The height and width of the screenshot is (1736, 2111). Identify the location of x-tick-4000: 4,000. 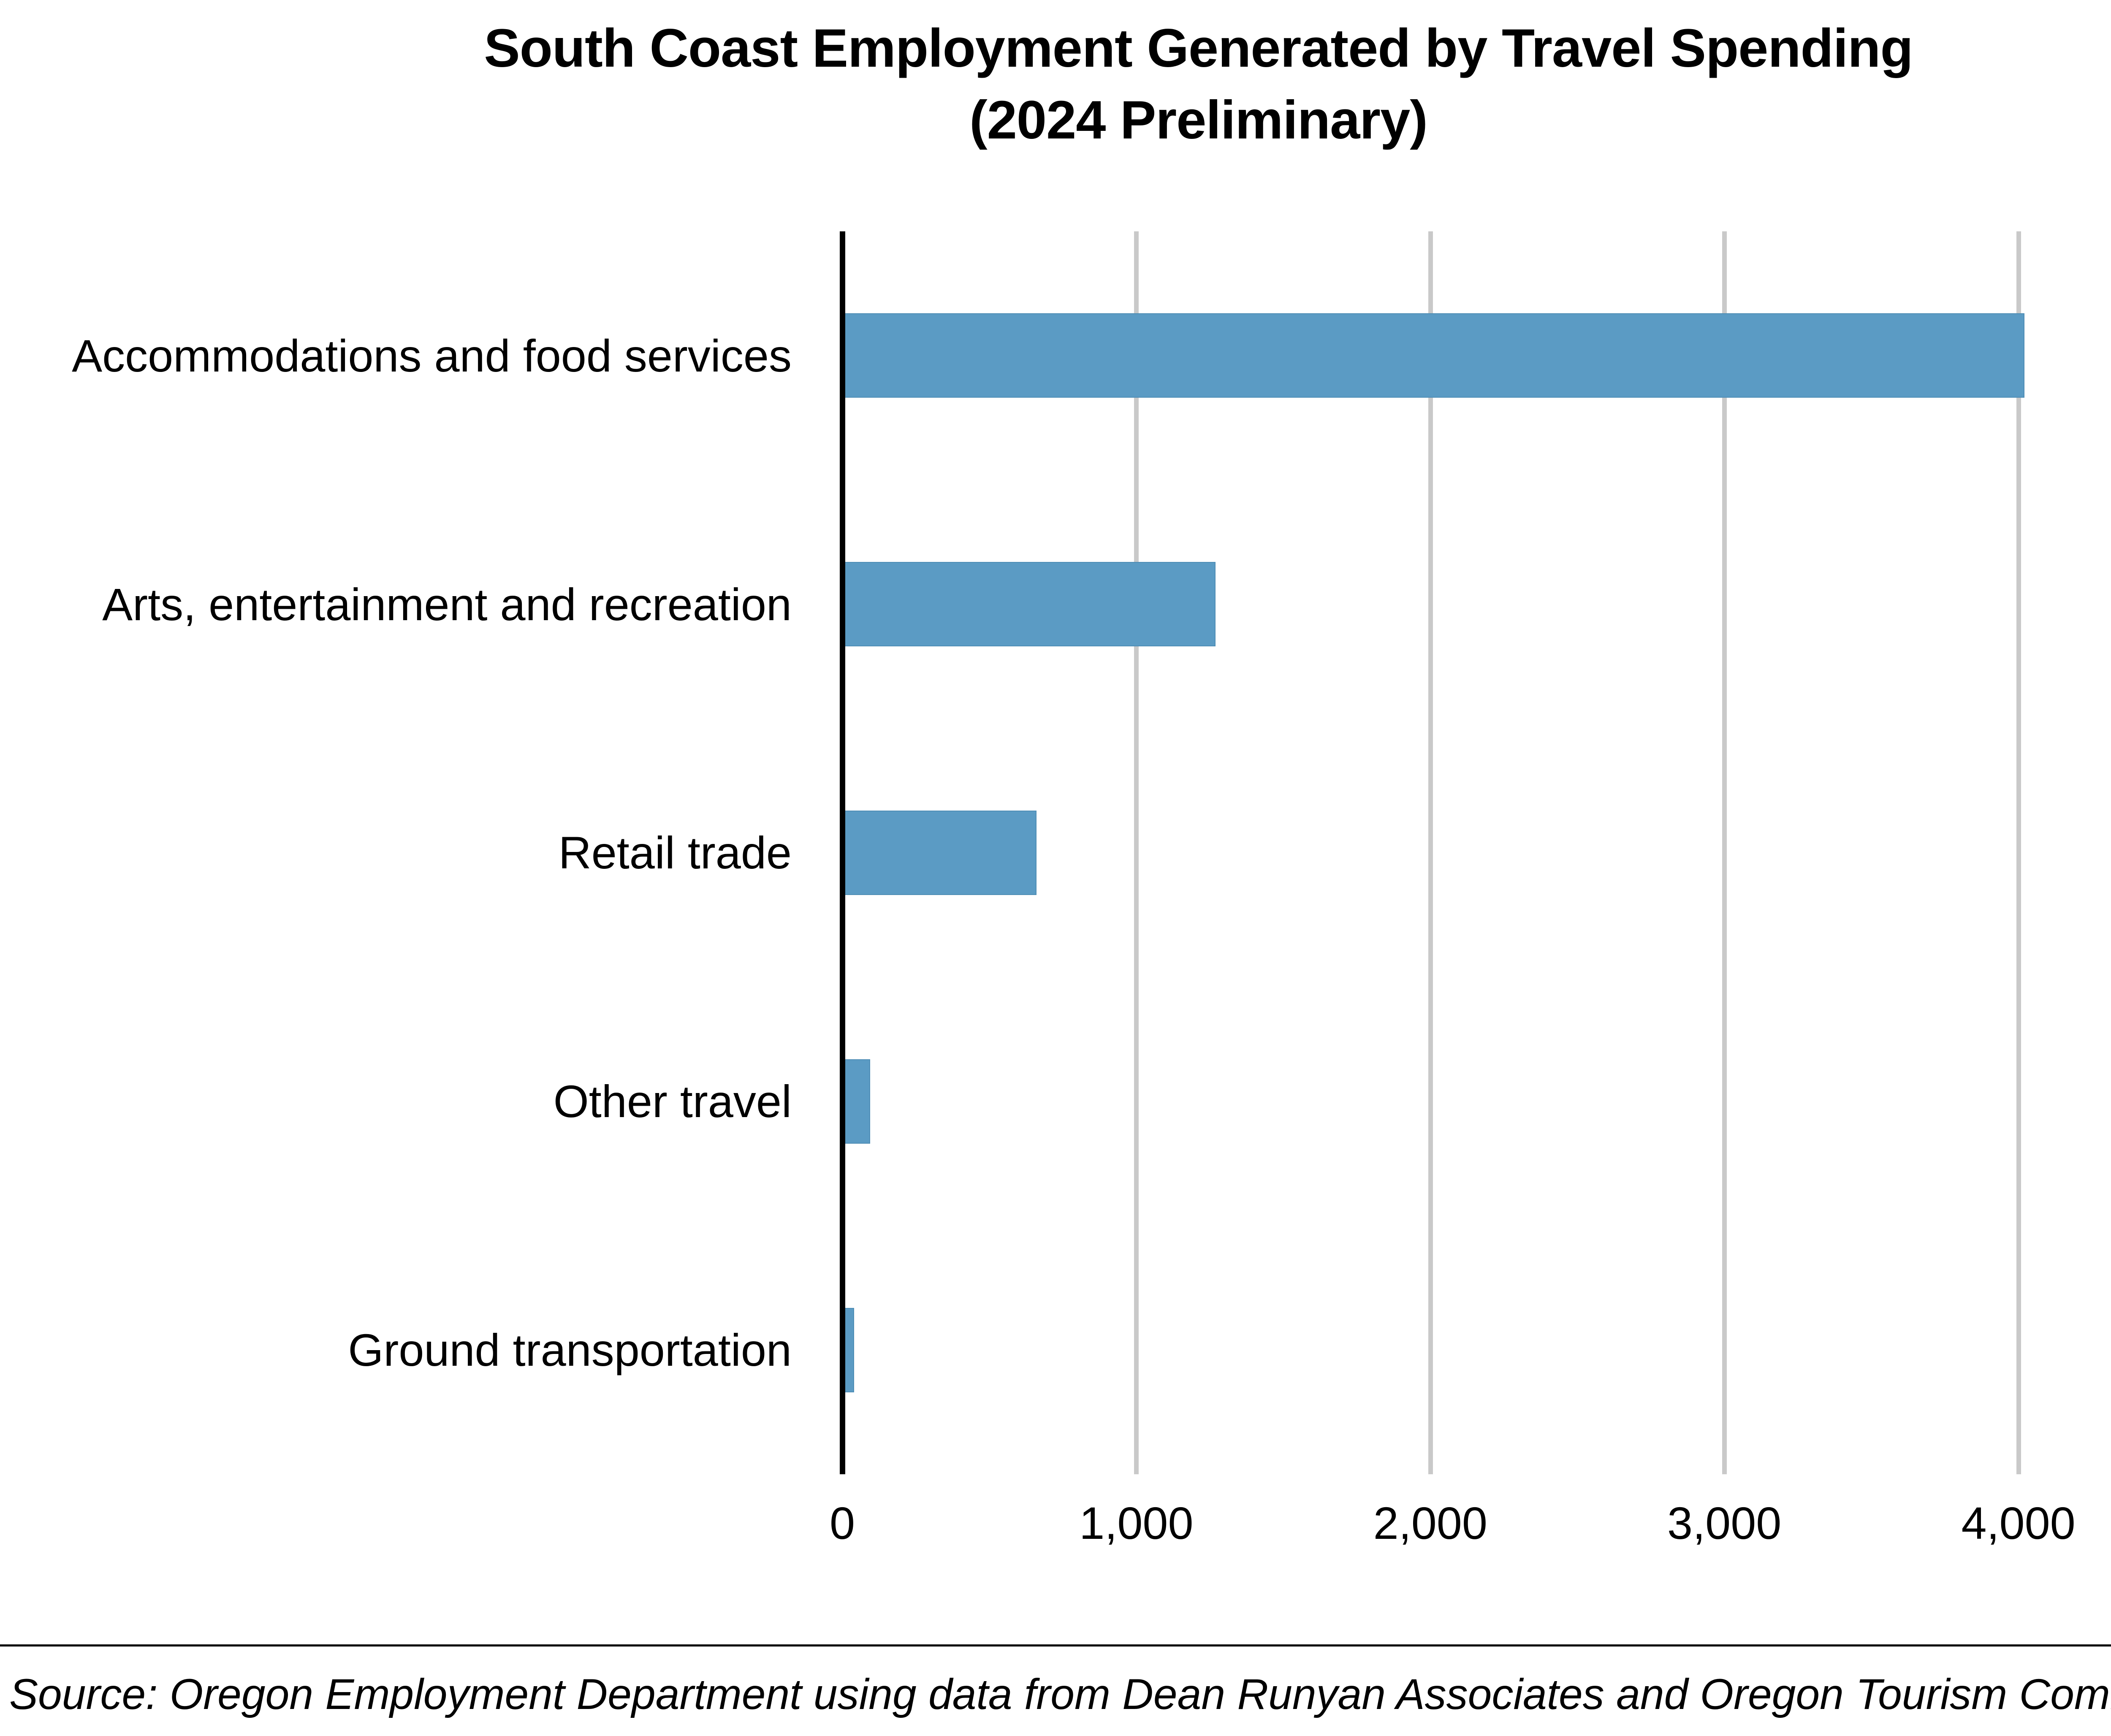
(2019, 1523).